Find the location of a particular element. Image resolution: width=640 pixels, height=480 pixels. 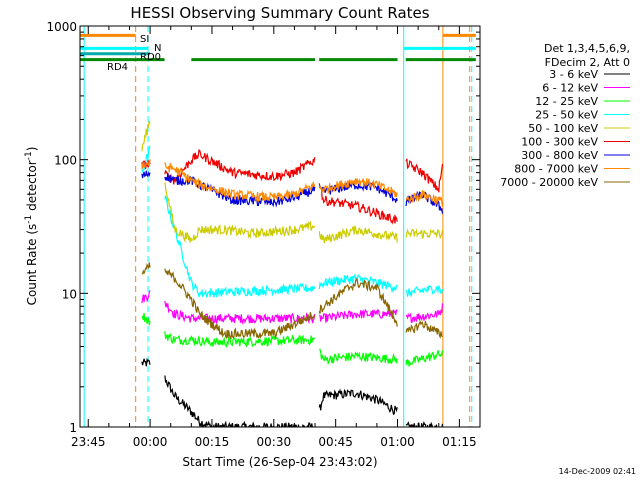

legend-entry: 7000 - 20000 keV is located at coordinates (549, 182).